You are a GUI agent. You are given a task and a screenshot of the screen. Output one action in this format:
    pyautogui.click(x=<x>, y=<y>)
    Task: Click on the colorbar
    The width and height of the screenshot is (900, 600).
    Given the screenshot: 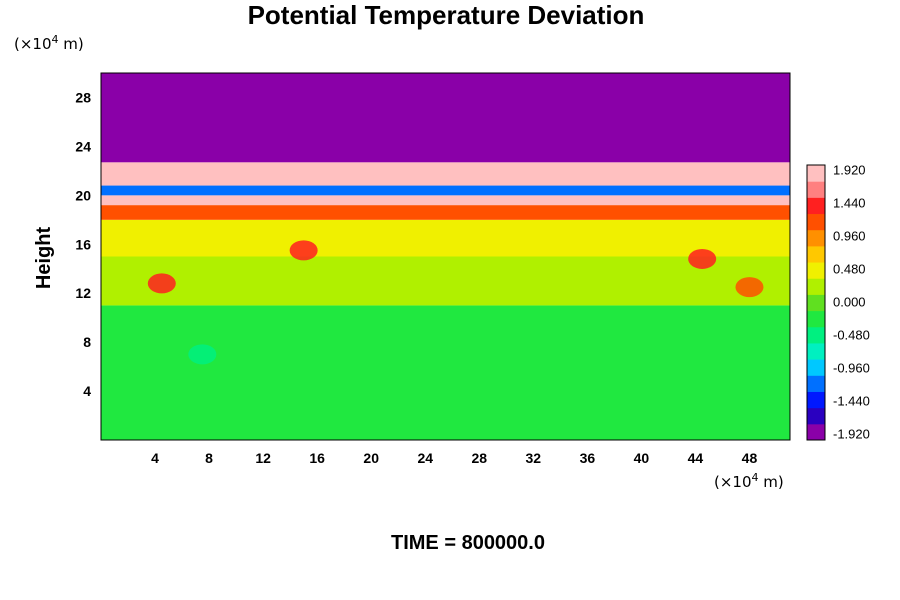 What is the action you would take?
    pyautogui.click(x=816, y=302)
    